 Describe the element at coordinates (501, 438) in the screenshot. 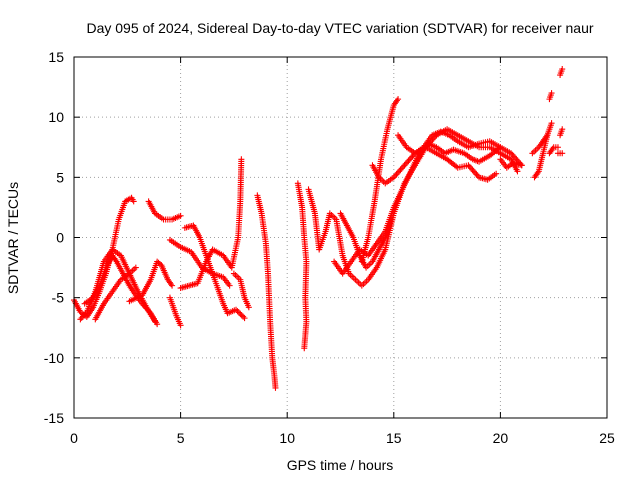

I see `x-tick-label: 20` at that location.